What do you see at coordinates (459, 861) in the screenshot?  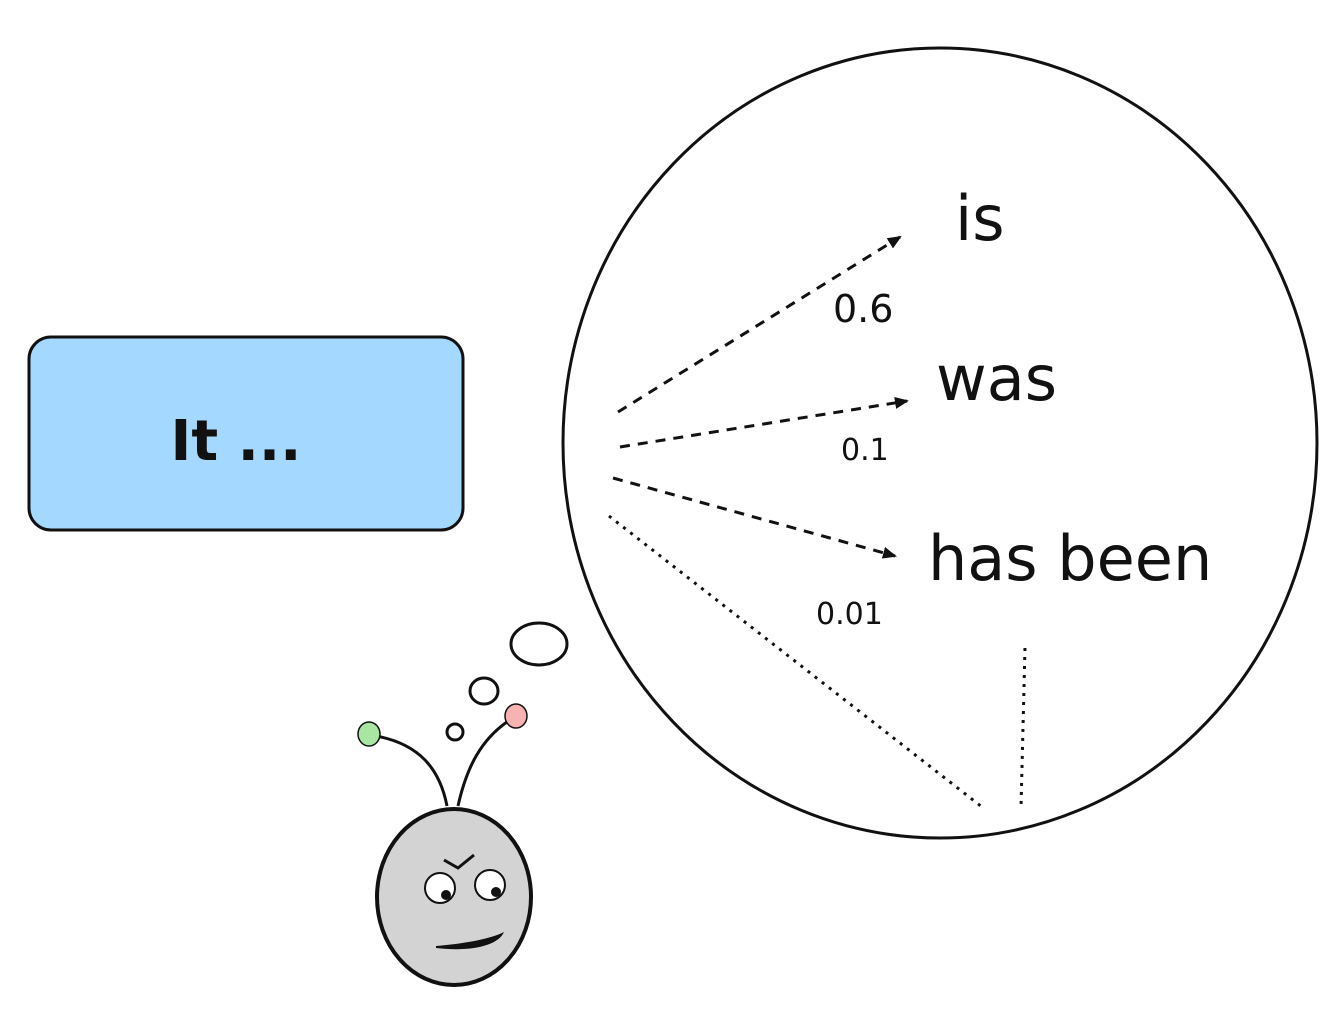 I see `robot-eyebrow` at bounding box center [459, 861].